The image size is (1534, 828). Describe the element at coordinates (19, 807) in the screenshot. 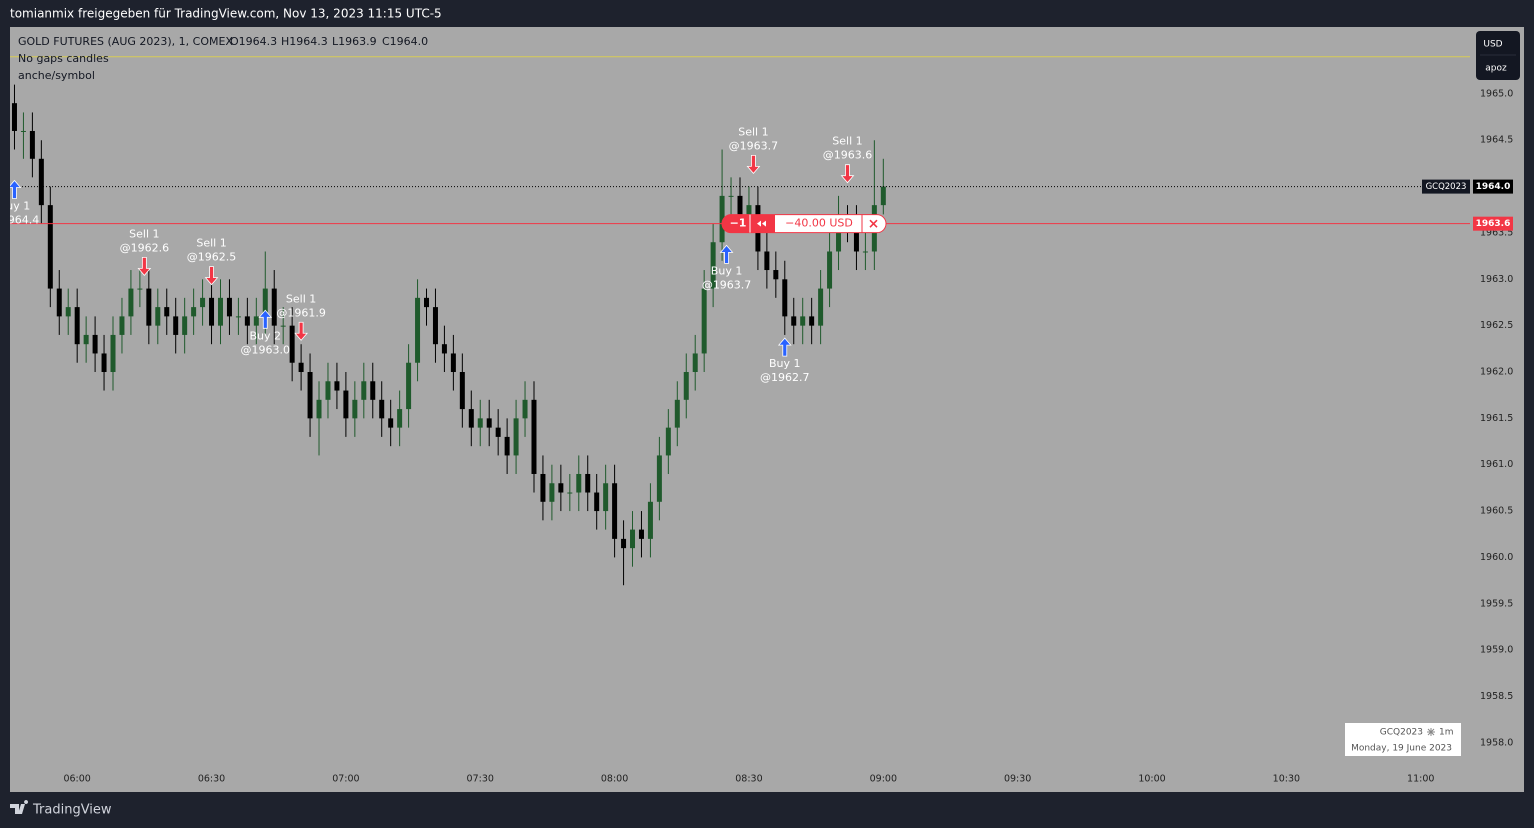

I see `logo-icon` at that location.